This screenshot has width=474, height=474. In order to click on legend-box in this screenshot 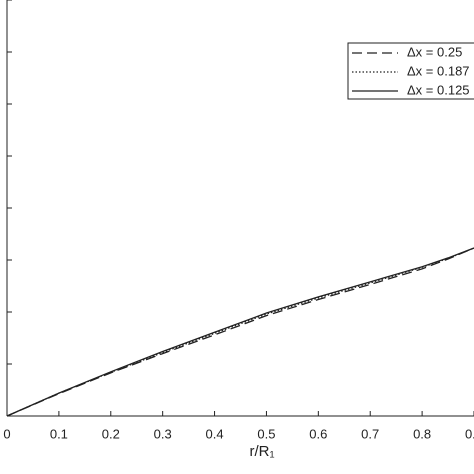, I will do `click(410, 71)`.